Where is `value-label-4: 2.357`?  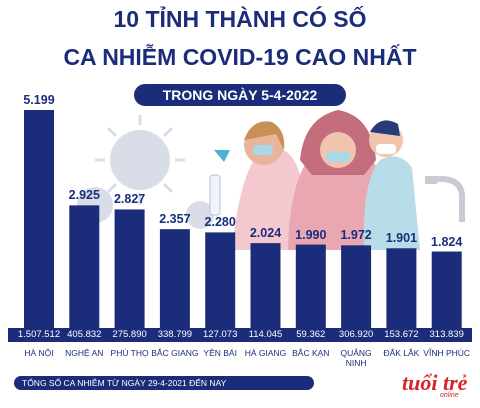
value-label-4: 2.357 is located at coordinates (175, 219).